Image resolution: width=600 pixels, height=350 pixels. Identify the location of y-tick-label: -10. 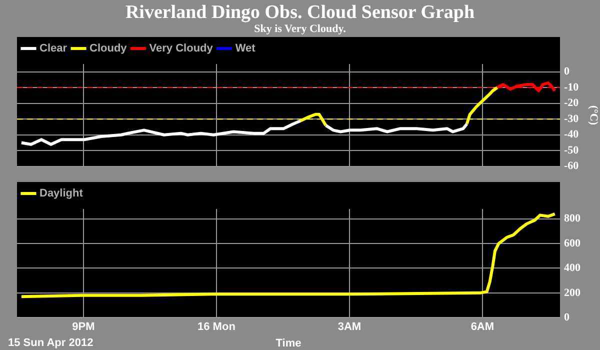
(572, 87).